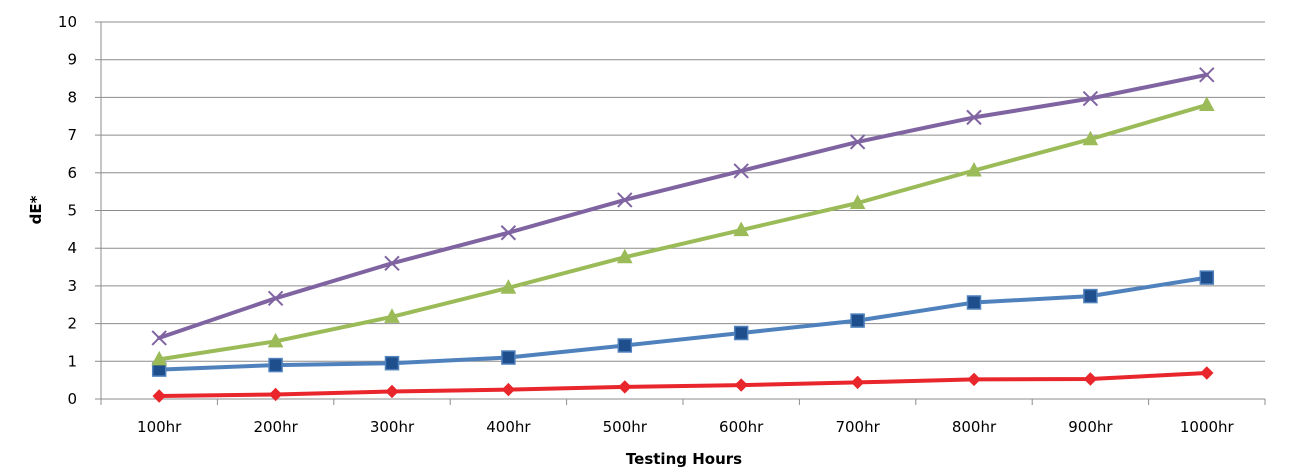 The width and height of the screenshot is (1290, 470). Describe the element at coordinates (72, 173) in the screenshot. I see `y-tick-label: 6` at that location.